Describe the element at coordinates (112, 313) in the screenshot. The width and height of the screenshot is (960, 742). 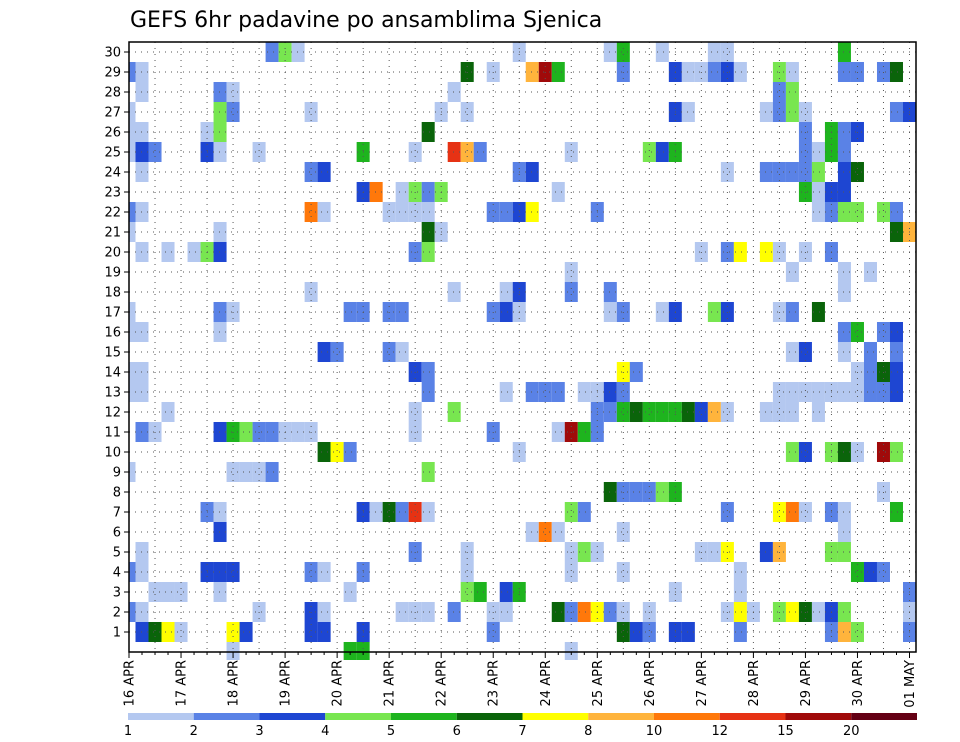
I see `y-tick-label: 17` at that location.